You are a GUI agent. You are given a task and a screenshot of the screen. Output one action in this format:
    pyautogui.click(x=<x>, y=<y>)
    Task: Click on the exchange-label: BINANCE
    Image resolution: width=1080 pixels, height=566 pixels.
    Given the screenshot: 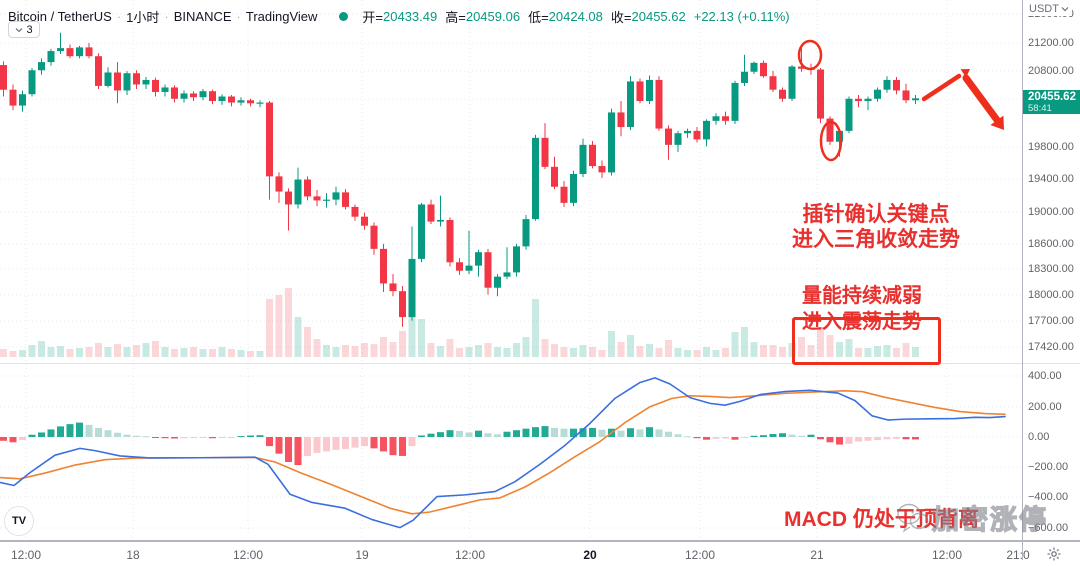 What is the action you would take?
    pyautogui.click(x=202, y=16)
    